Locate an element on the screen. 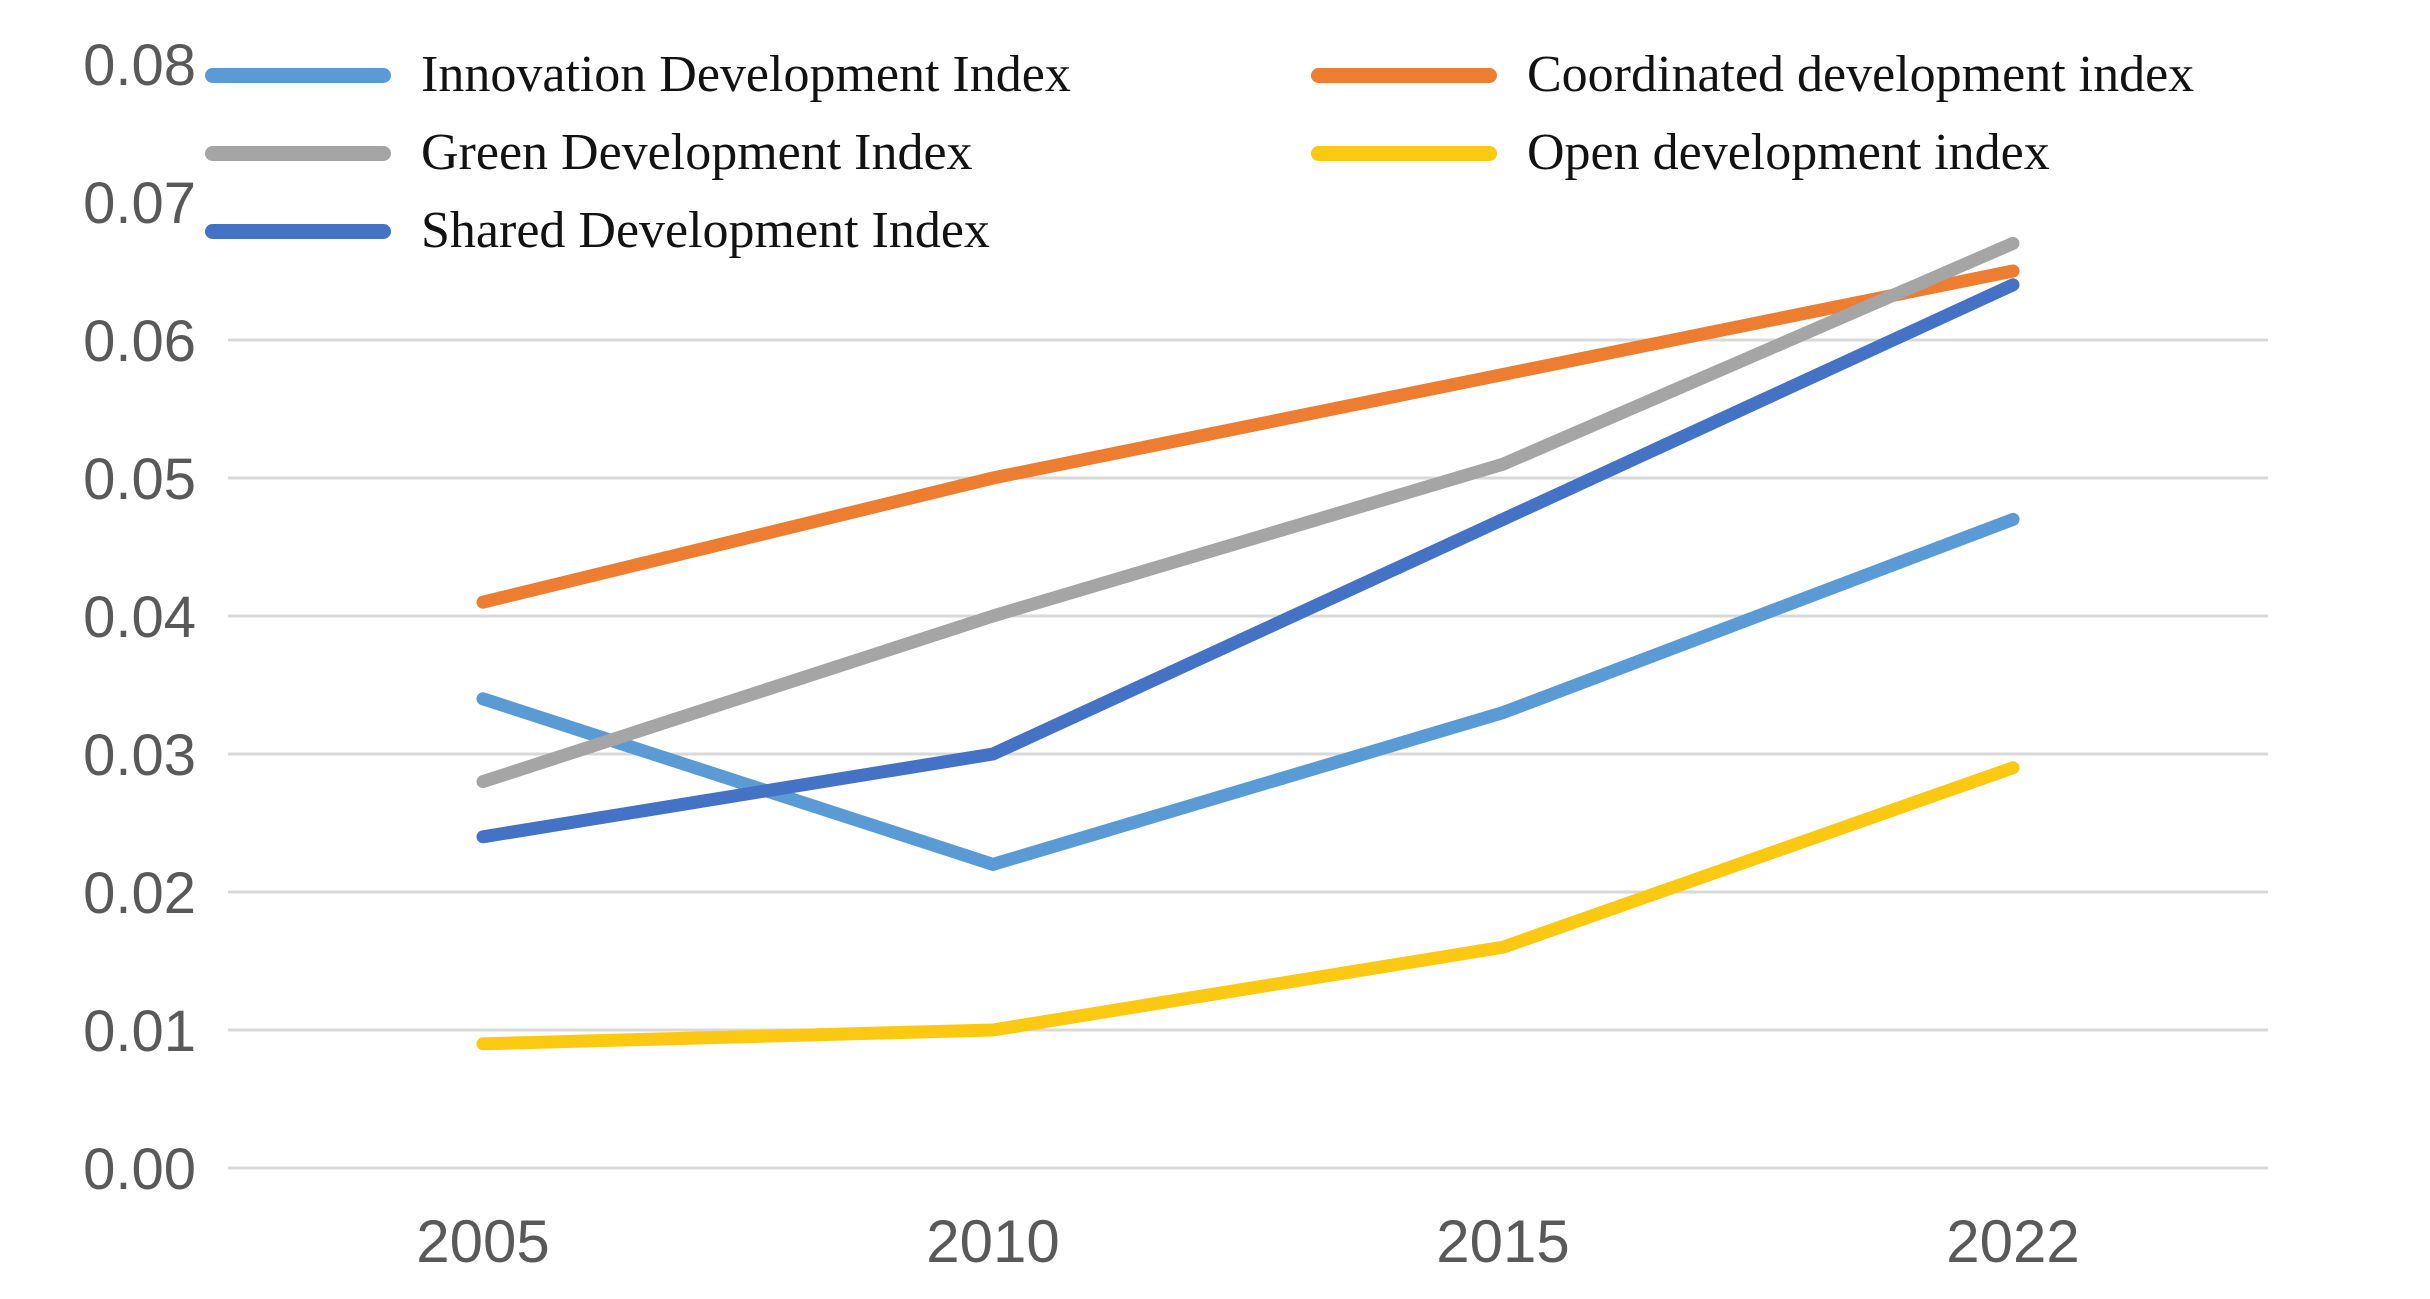 The width and height of the screenshot is (2430, 1299). legend-label-innovation: Innovation Development Index is located at coordinates (746, 74).